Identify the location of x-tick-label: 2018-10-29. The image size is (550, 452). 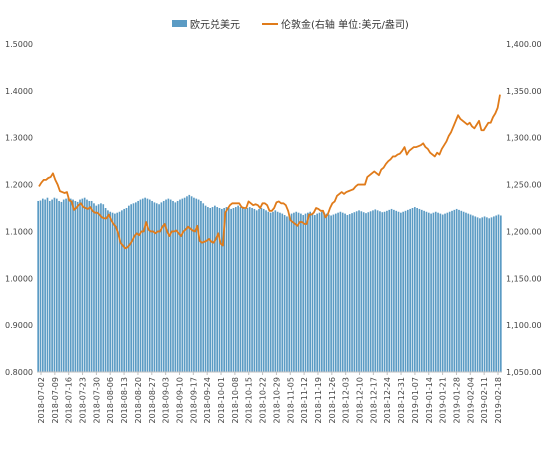
(276, 400).